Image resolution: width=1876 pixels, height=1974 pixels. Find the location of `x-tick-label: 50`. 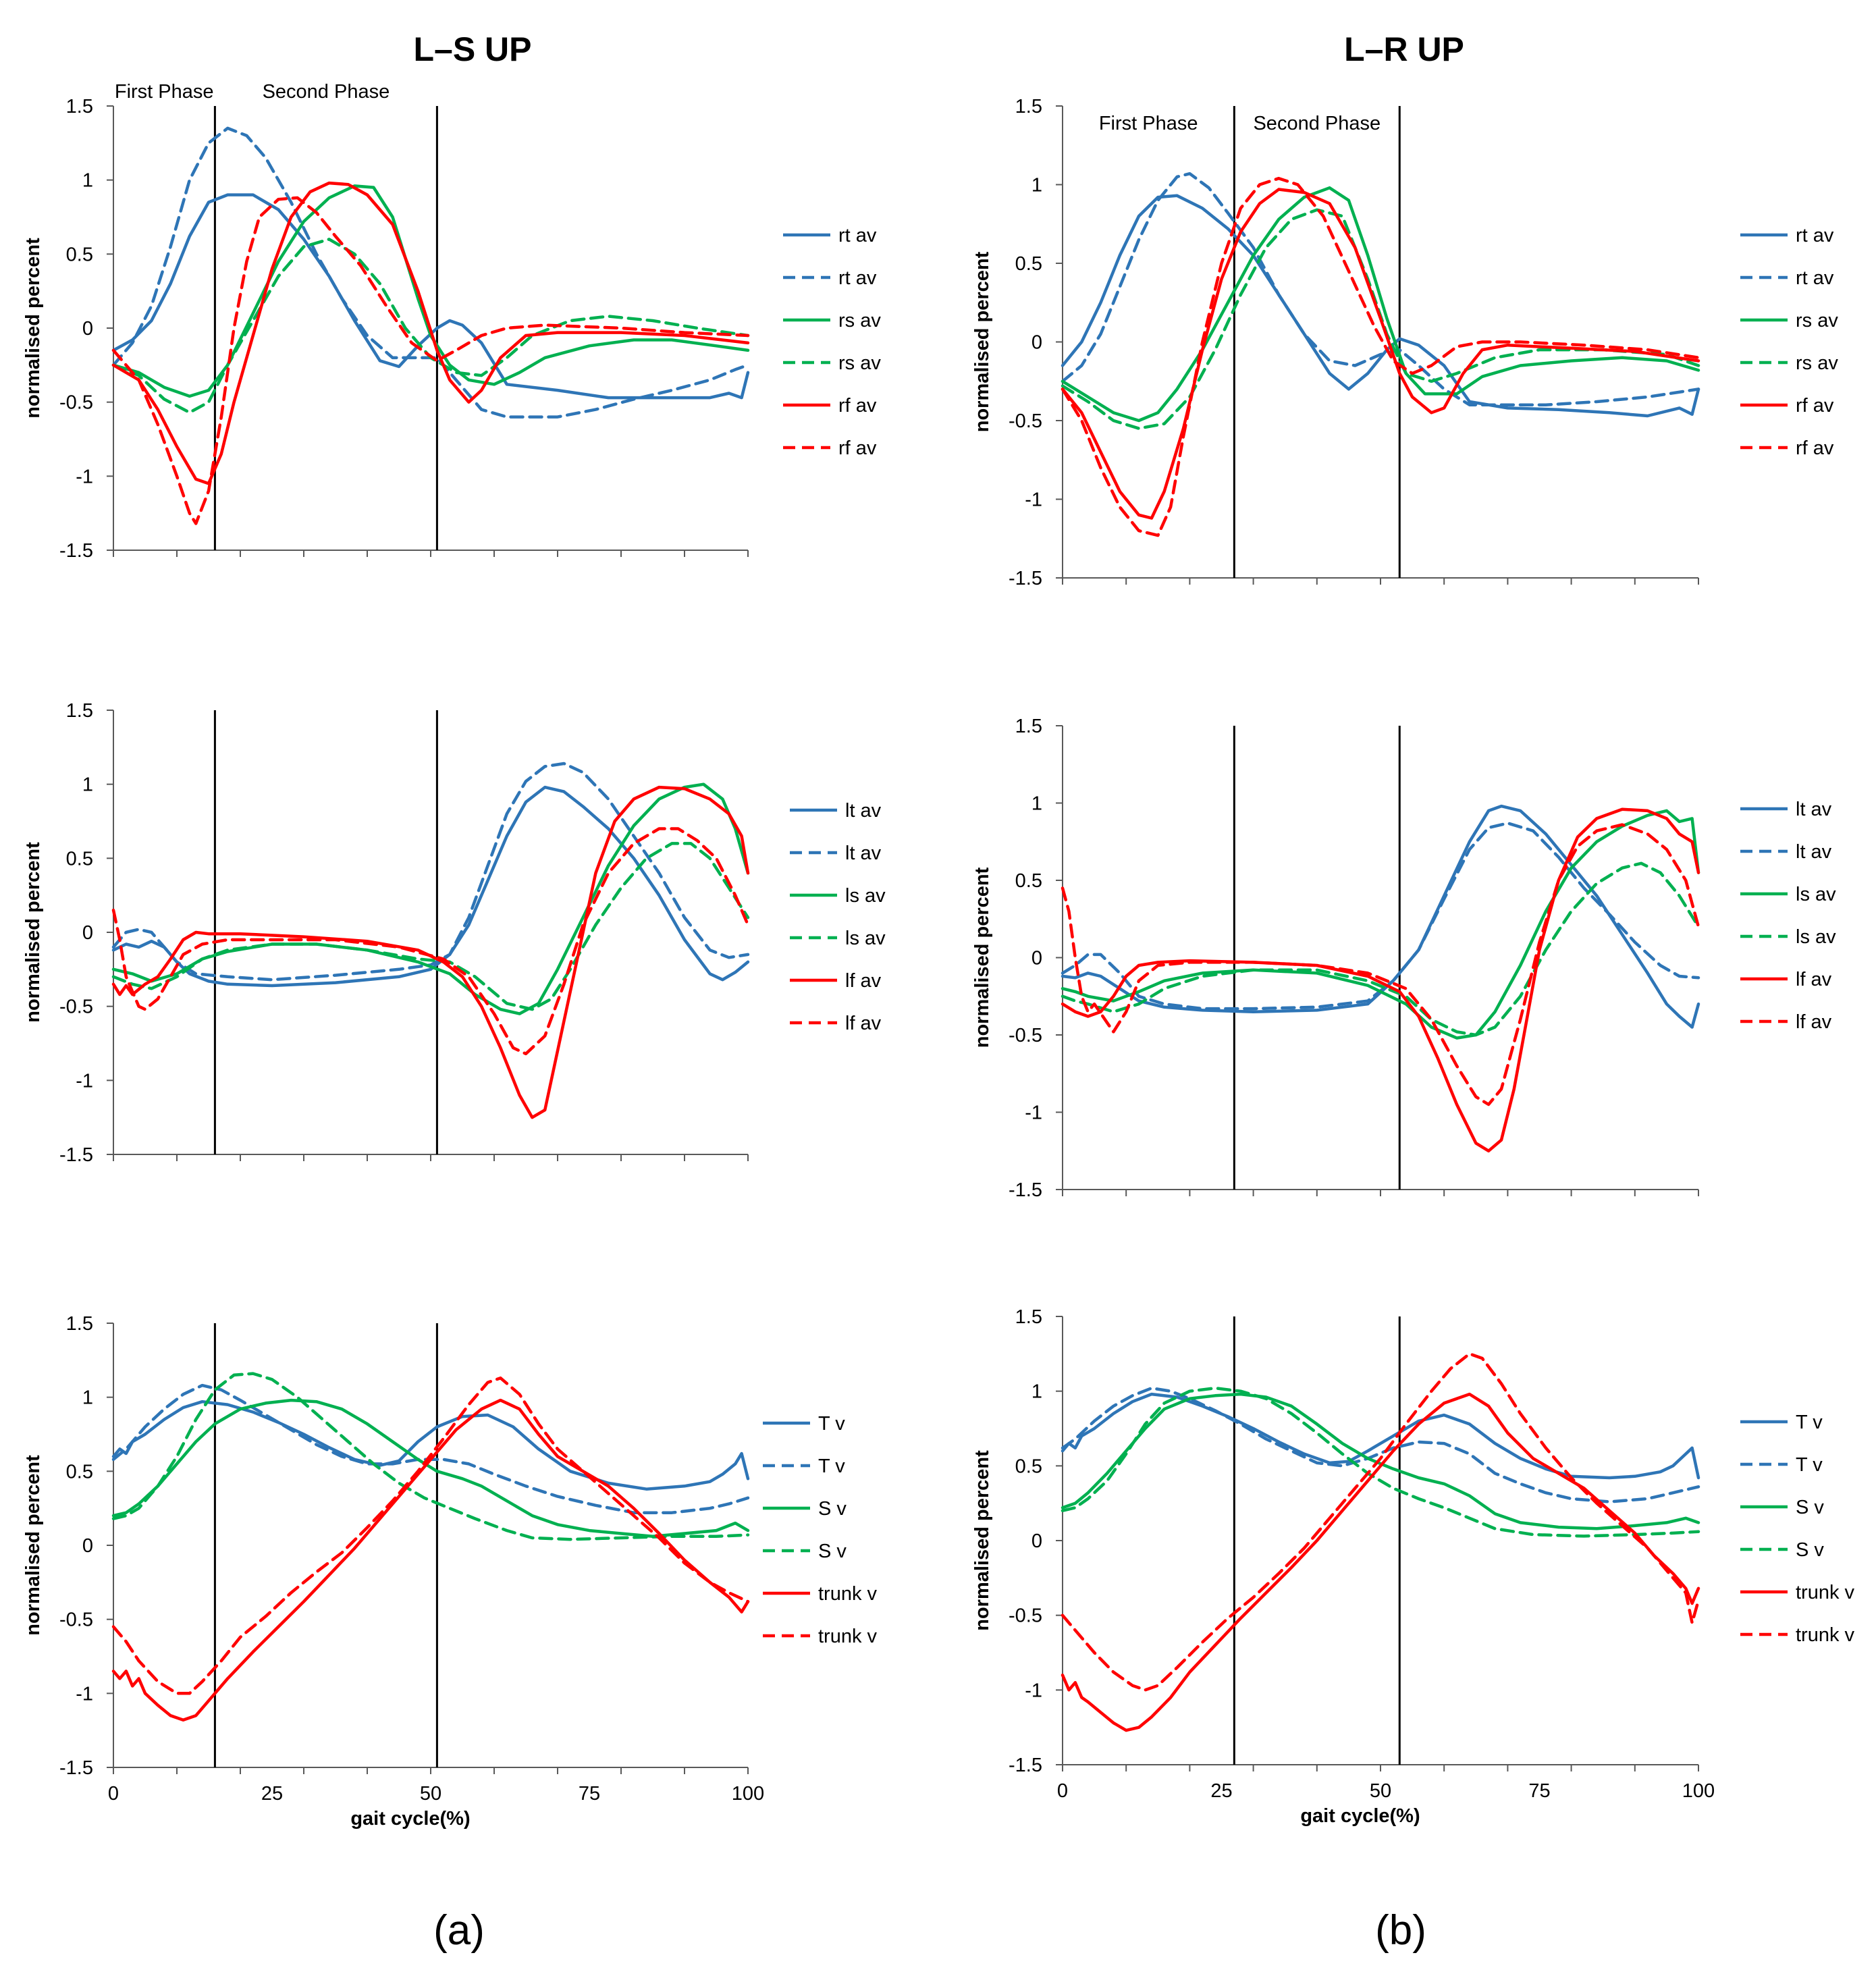

x-tick-label: 50 is located at coordinates (430, 1794).